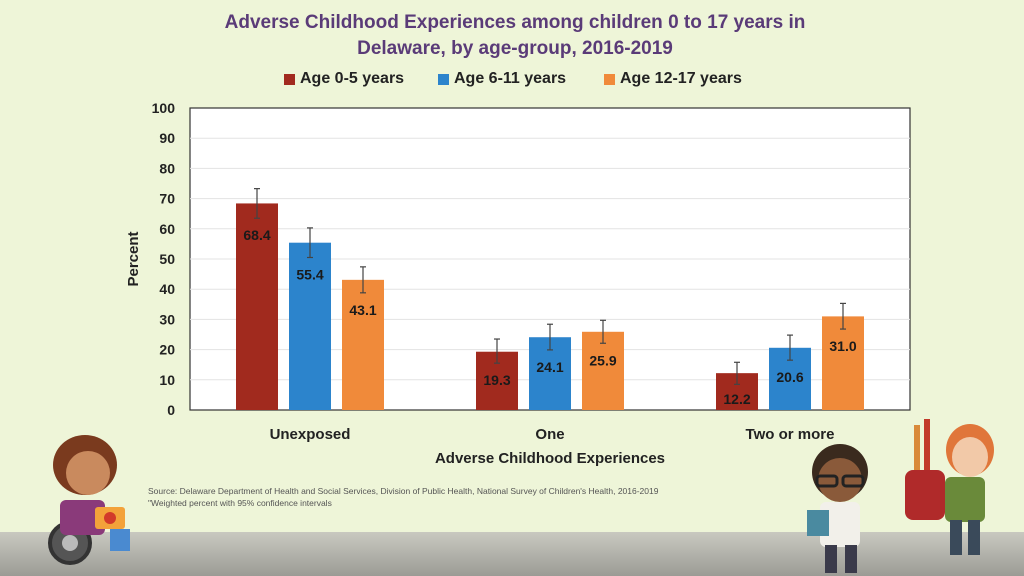 This screenshot has height=576, width=1024. Describe the element at coordinates (167, 319) in the screenshot. I see `y-tick-label: 30` at that location.